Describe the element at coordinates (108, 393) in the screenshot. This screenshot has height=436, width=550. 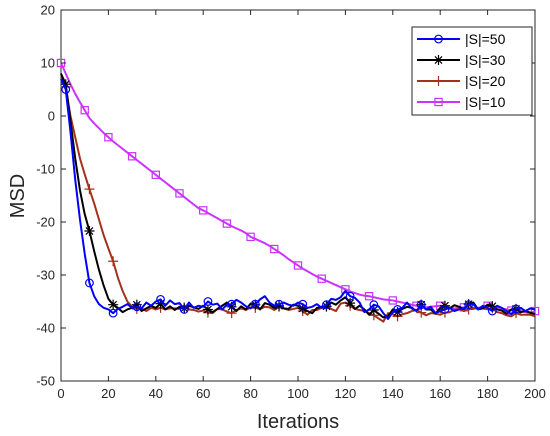
I see `x-tick-label: 20` at that location.